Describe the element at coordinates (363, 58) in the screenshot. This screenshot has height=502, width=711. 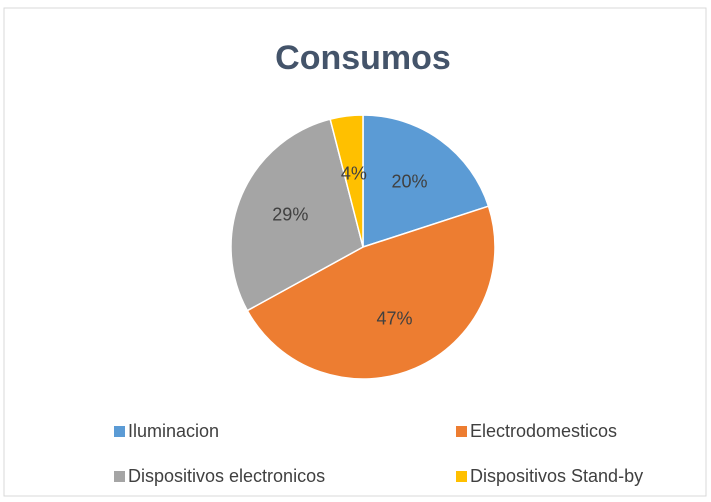
I see `chart-title: Consumos` at that location.